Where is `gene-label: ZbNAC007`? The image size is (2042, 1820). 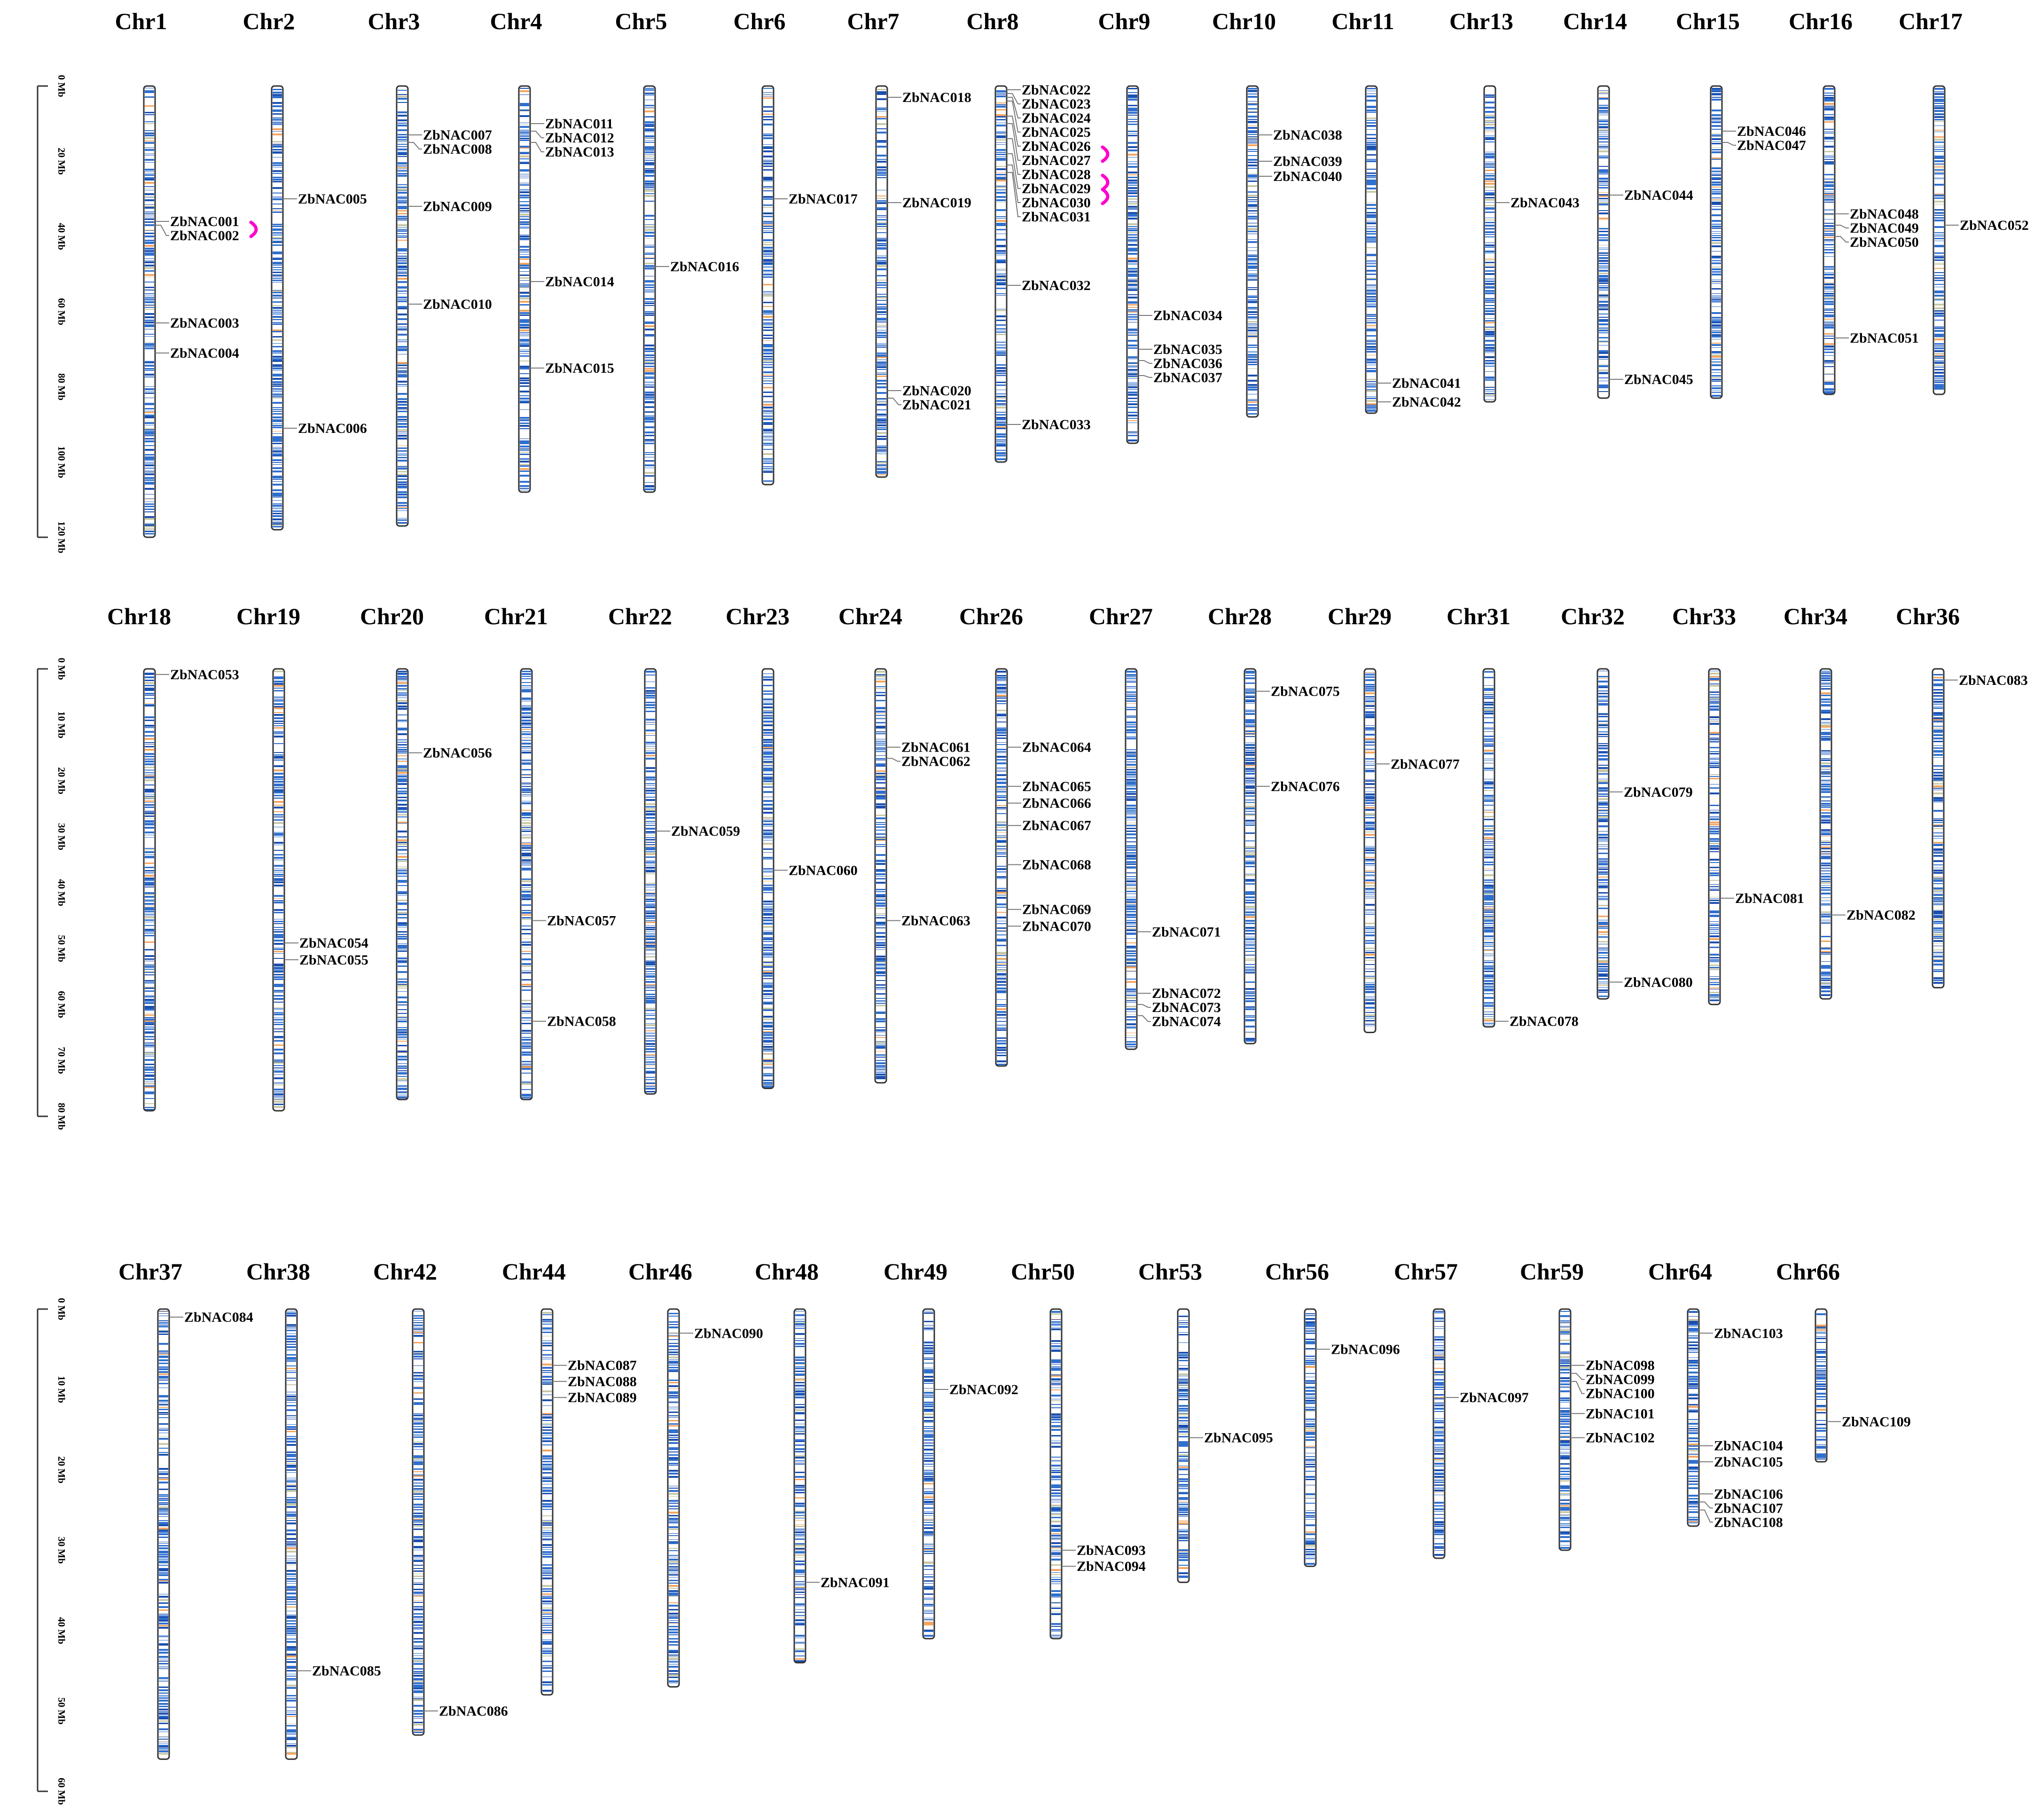 gene-label: ZbNAC007 is located at coordinates (457, 135).